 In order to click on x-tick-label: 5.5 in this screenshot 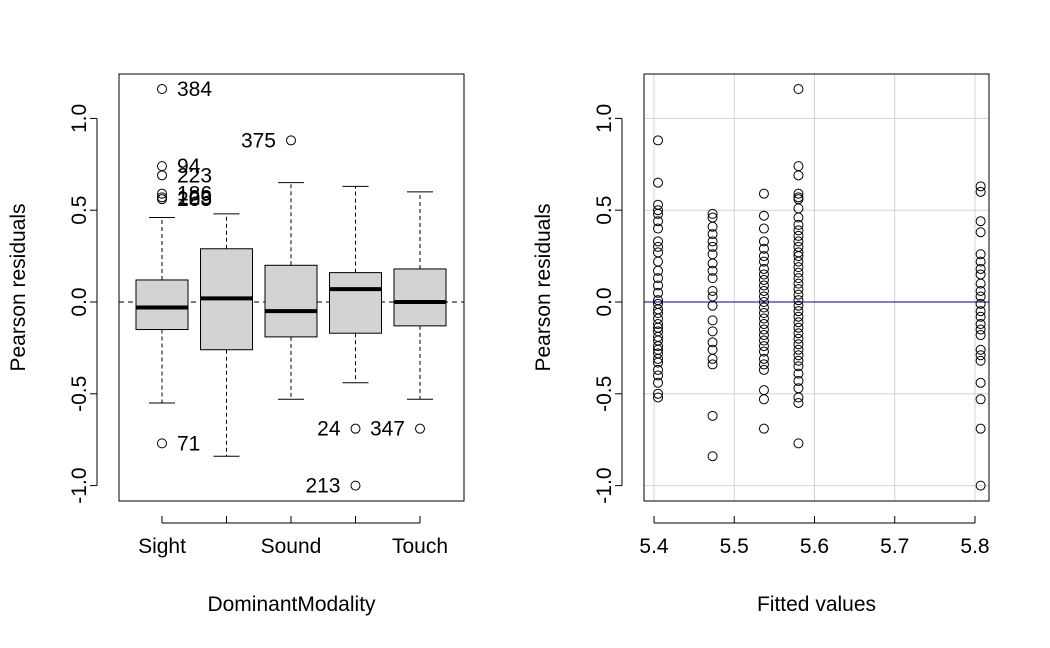, I will do `click(734, 546)`.